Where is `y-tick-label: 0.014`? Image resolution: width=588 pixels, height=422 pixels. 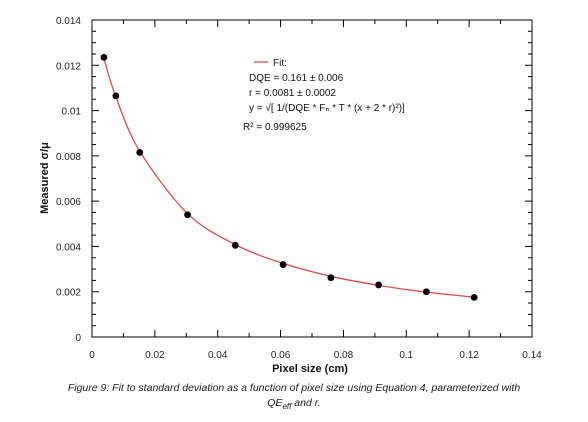 y-tick-label: 0.014 is located at coordinates (68, 21).